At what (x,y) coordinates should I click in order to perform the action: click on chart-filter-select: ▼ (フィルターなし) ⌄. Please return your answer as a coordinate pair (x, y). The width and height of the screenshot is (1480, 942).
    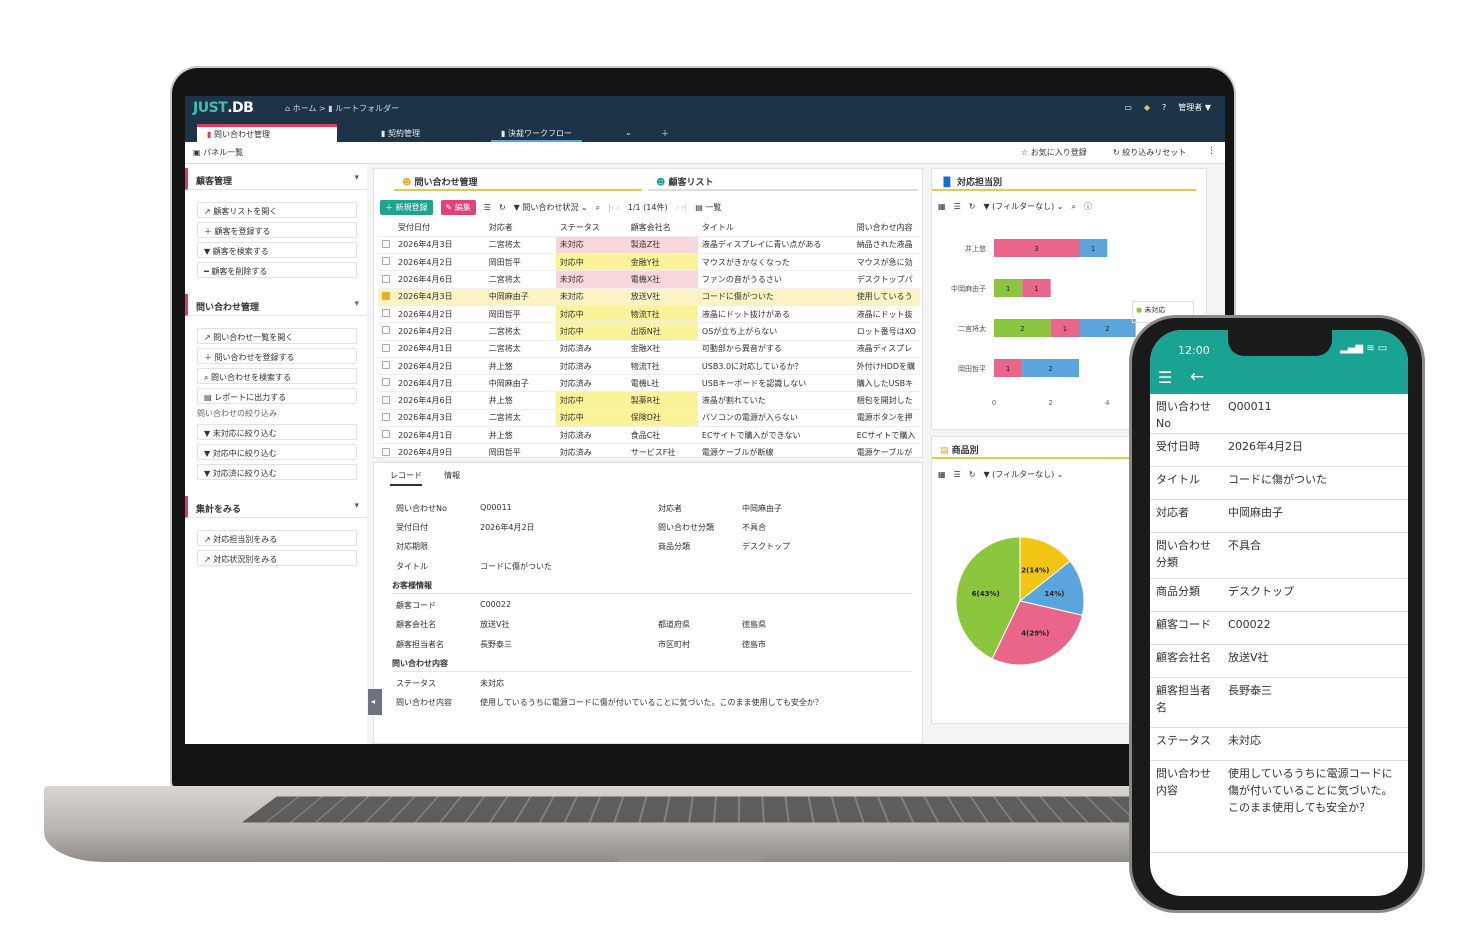
    Looking at the image, I should click on (1023, 206).